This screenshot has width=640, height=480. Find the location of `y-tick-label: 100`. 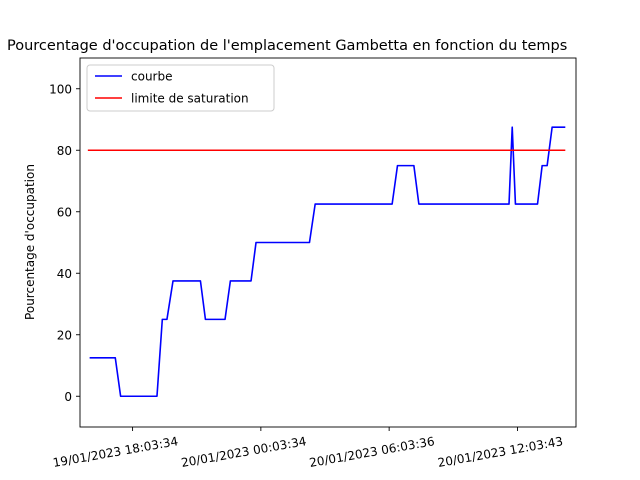

y-tick-label: 100 is located at coordinates (60, 89).